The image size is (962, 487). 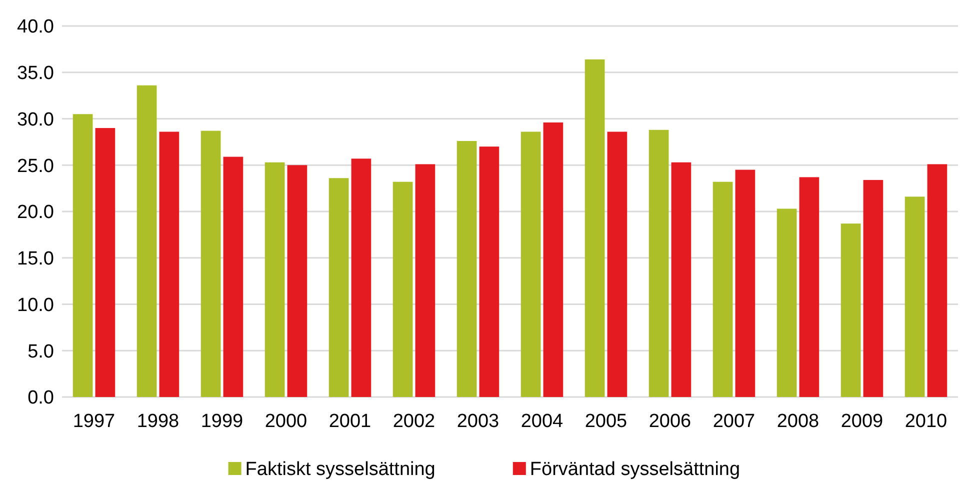 What do you see at coordinates (670, 421) in the screenshot?
I see `x-tick-label: 2006` at bounding box center [670, 421].